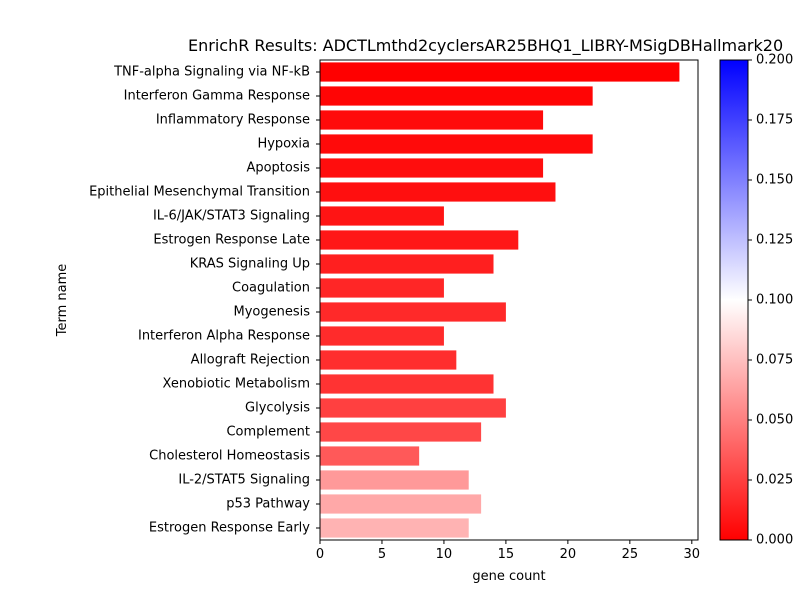  I want to click on y-tick-label: Inflammatory Response, so click(233, 120).